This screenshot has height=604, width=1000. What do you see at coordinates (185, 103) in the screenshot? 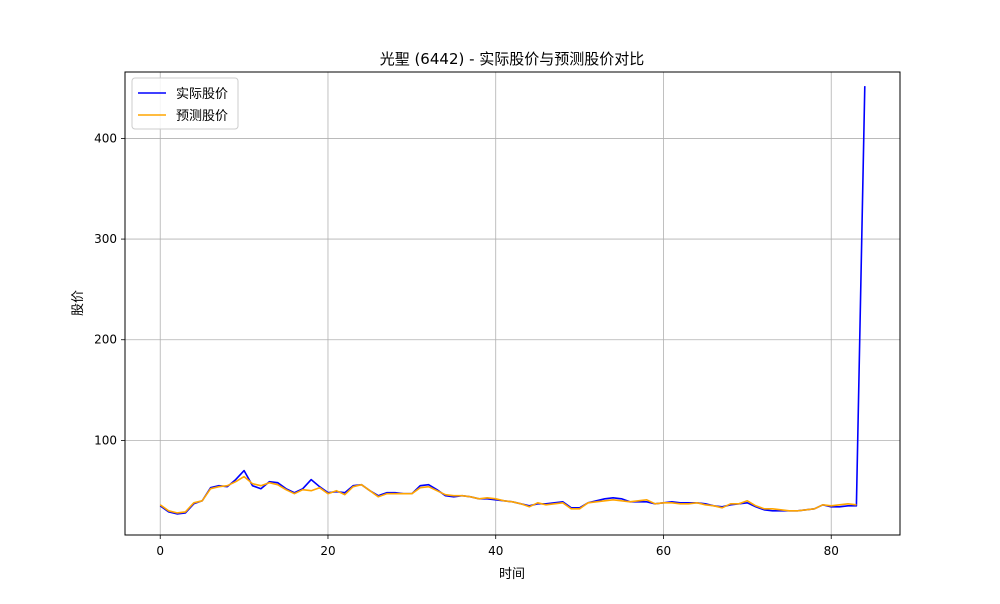
I see `legend-box` at bounding box center [185, 103].